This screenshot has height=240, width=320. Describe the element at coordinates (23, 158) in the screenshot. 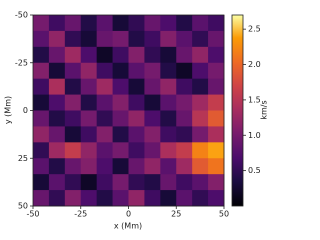

I see `y-tick-label: 25` at that location.